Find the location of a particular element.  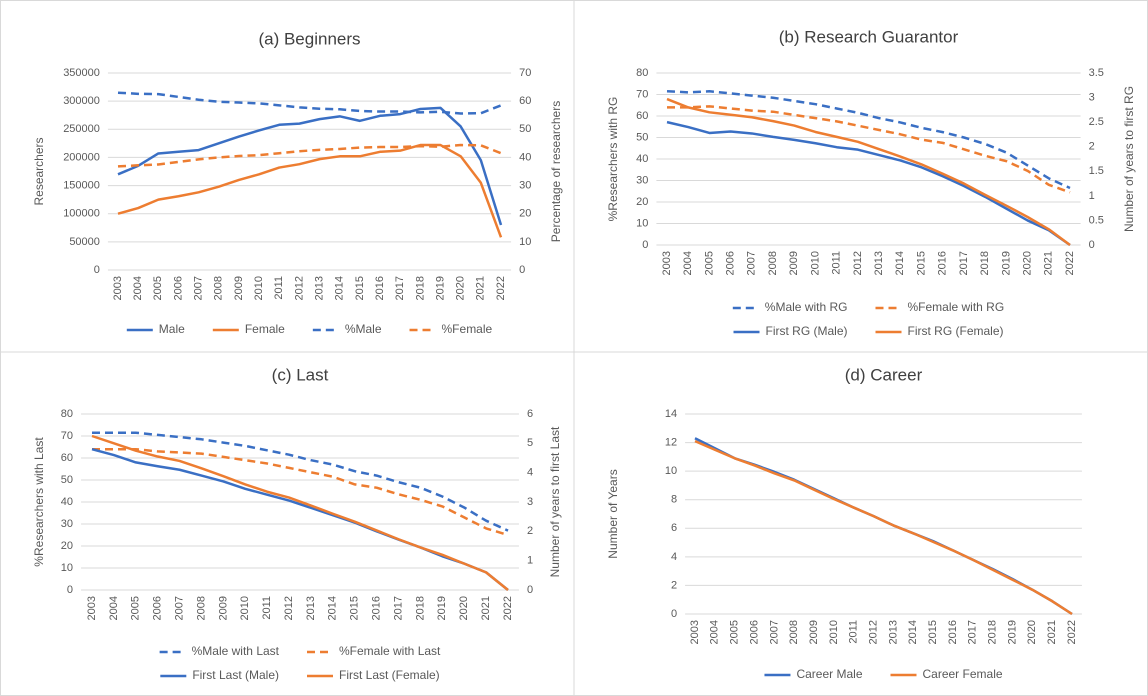

legend-label: Male is located at coordinates (172, 329).